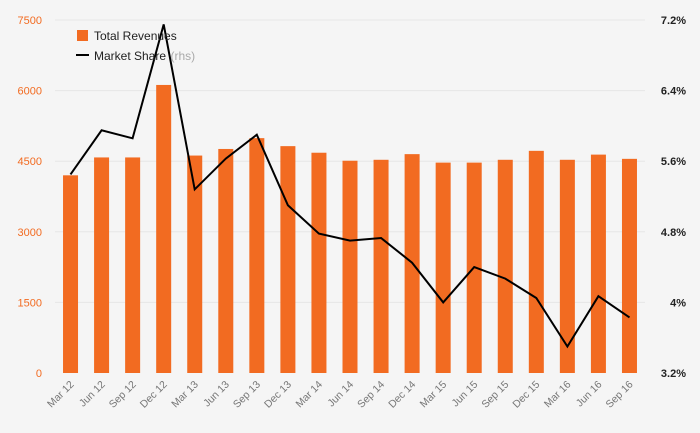 The height and width of the screenshot is (433, 700). What do you see at coordinates (309, 395) in the screenshot?
I see `x-axis-tick-label: Mar 14` at bounding box center [309, 395].